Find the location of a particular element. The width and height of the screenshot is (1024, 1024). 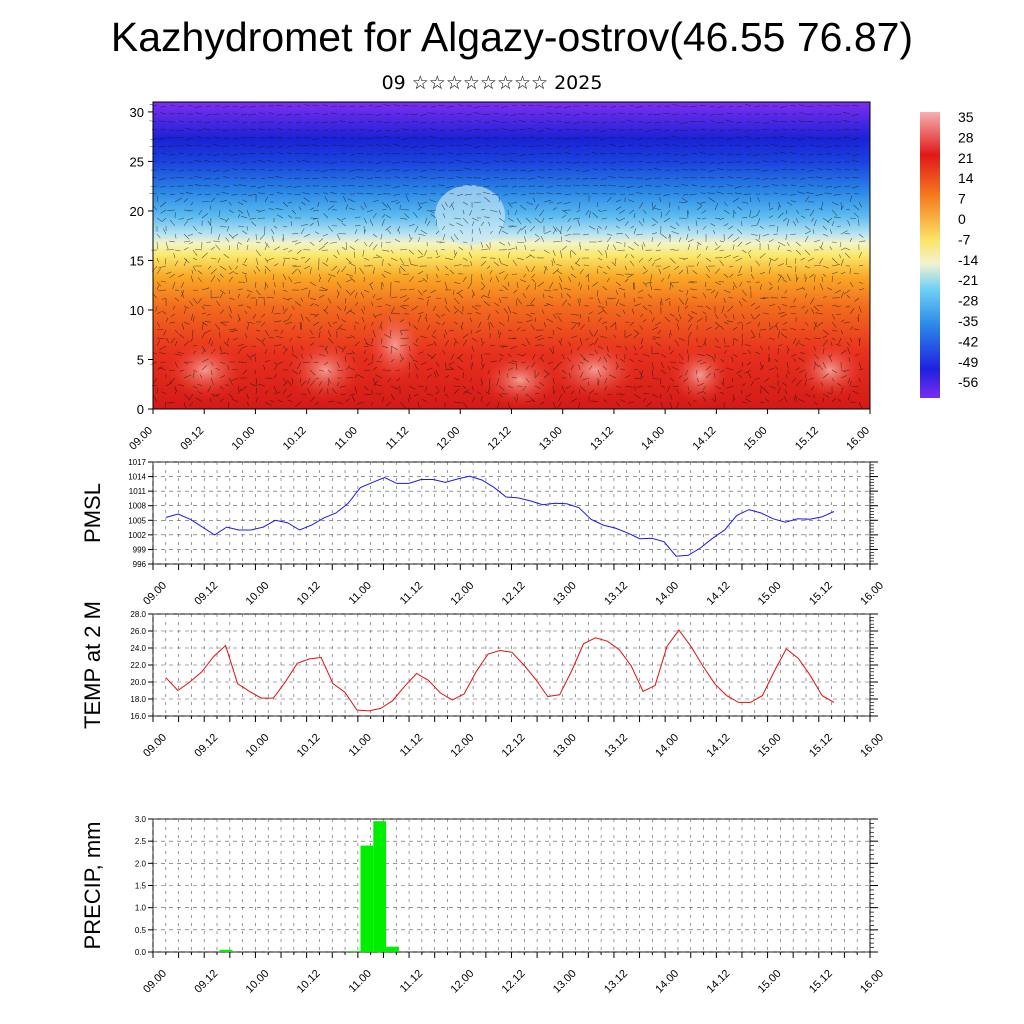

section-ytick-label: 25 is located at coordinates (137, 161).